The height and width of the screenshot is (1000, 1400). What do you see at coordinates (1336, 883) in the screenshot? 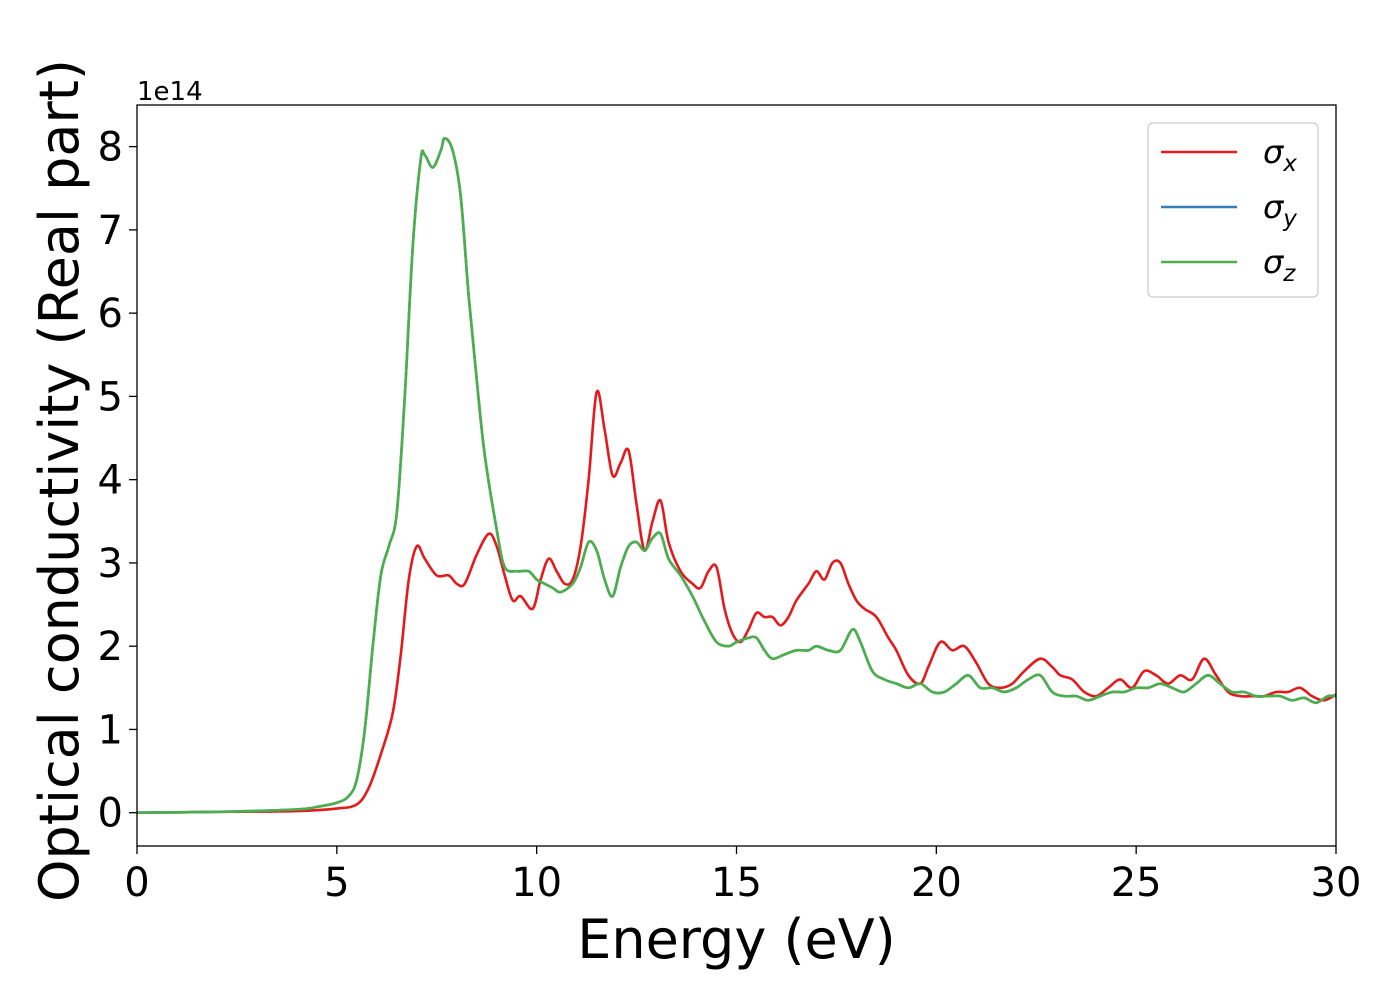
I see `x-tick-label: 30` at bounding box center [1336, 883].